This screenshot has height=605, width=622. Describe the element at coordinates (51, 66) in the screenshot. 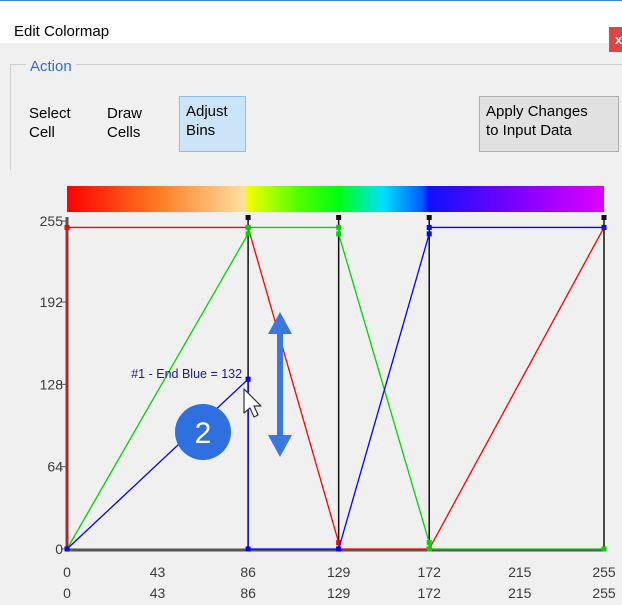

I see `action-group-label: Action` at that location.